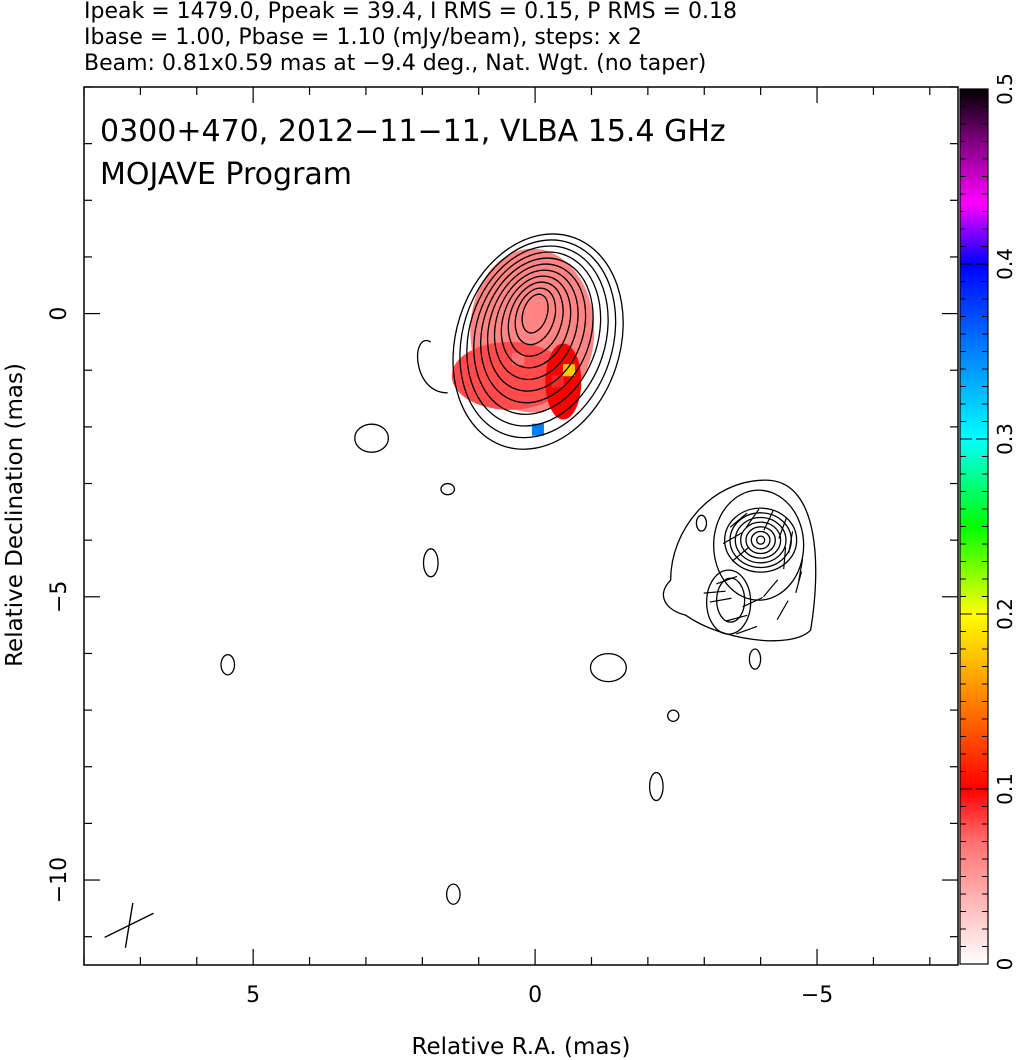 The image size is (1021, 1060). I want to click on beam-minor-axis, so click(129, 925).